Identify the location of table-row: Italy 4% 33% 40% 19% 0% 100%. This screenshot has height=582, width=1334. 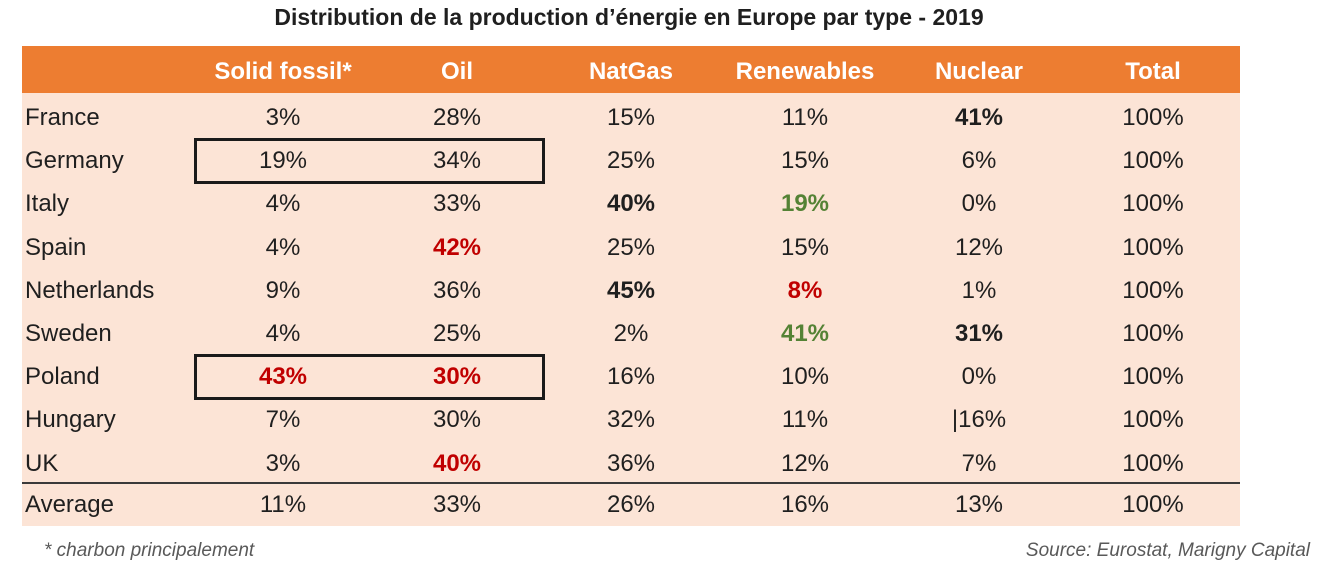
(631, 203).